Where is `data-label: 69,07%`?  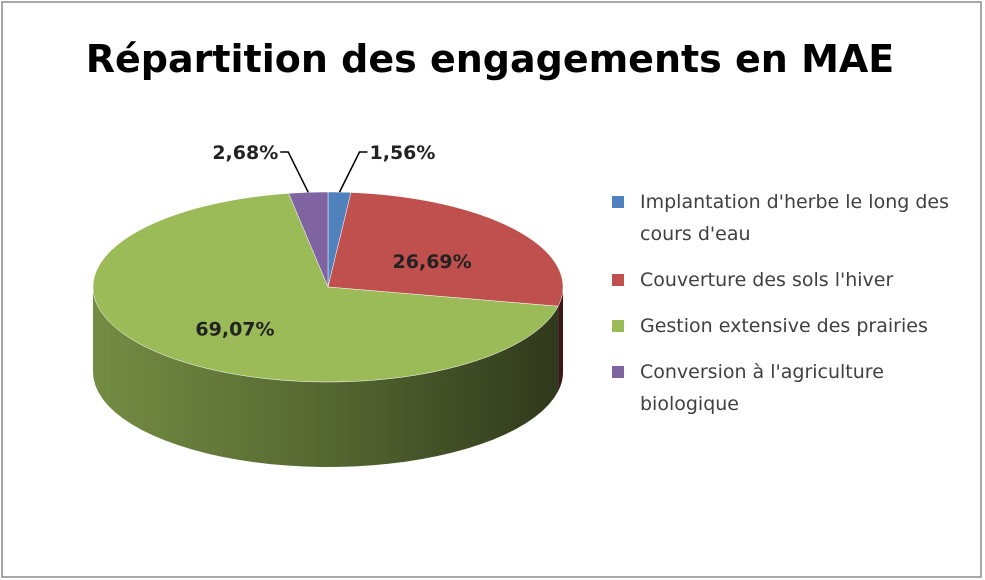 data-label: 69,07% is located at coordinates (234, 329).